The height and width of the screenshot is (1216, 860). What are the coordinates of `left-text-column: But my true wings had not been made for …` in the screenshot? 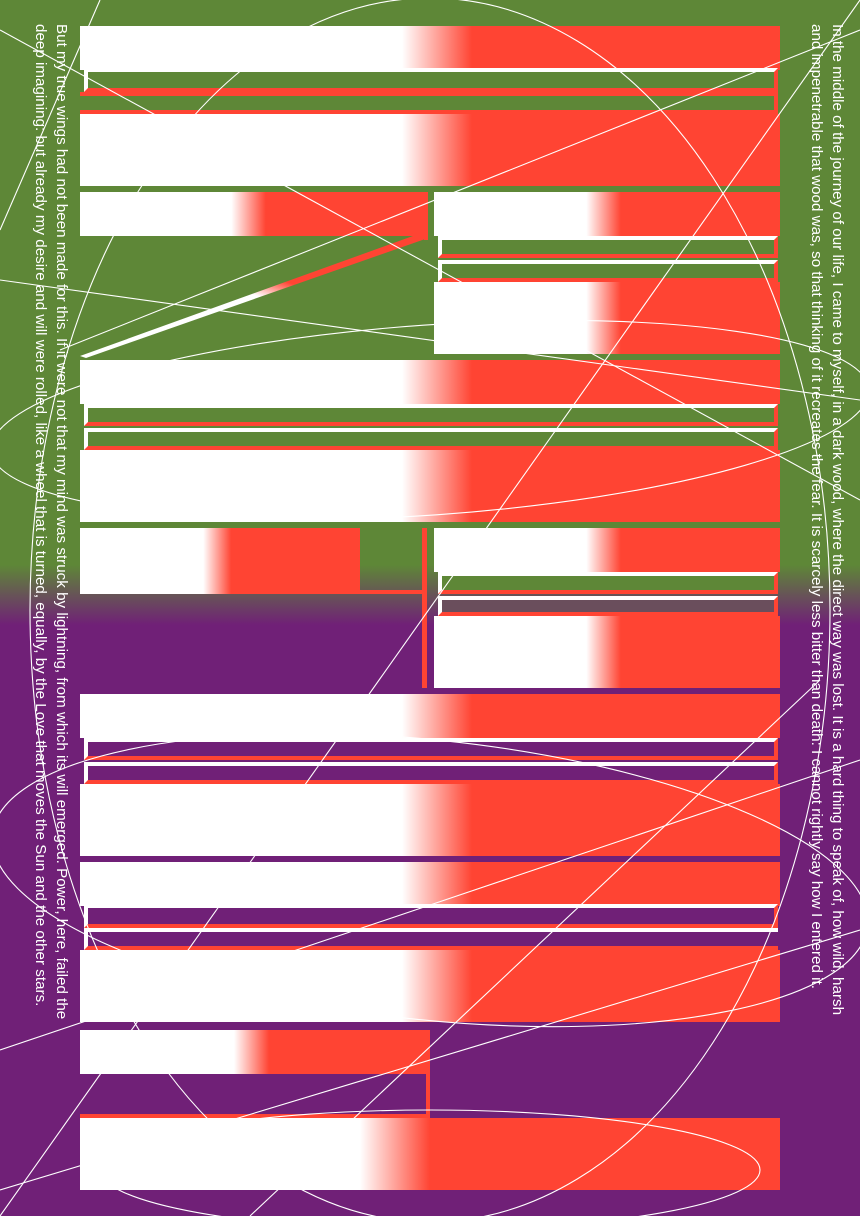 It's located at (51, 521).